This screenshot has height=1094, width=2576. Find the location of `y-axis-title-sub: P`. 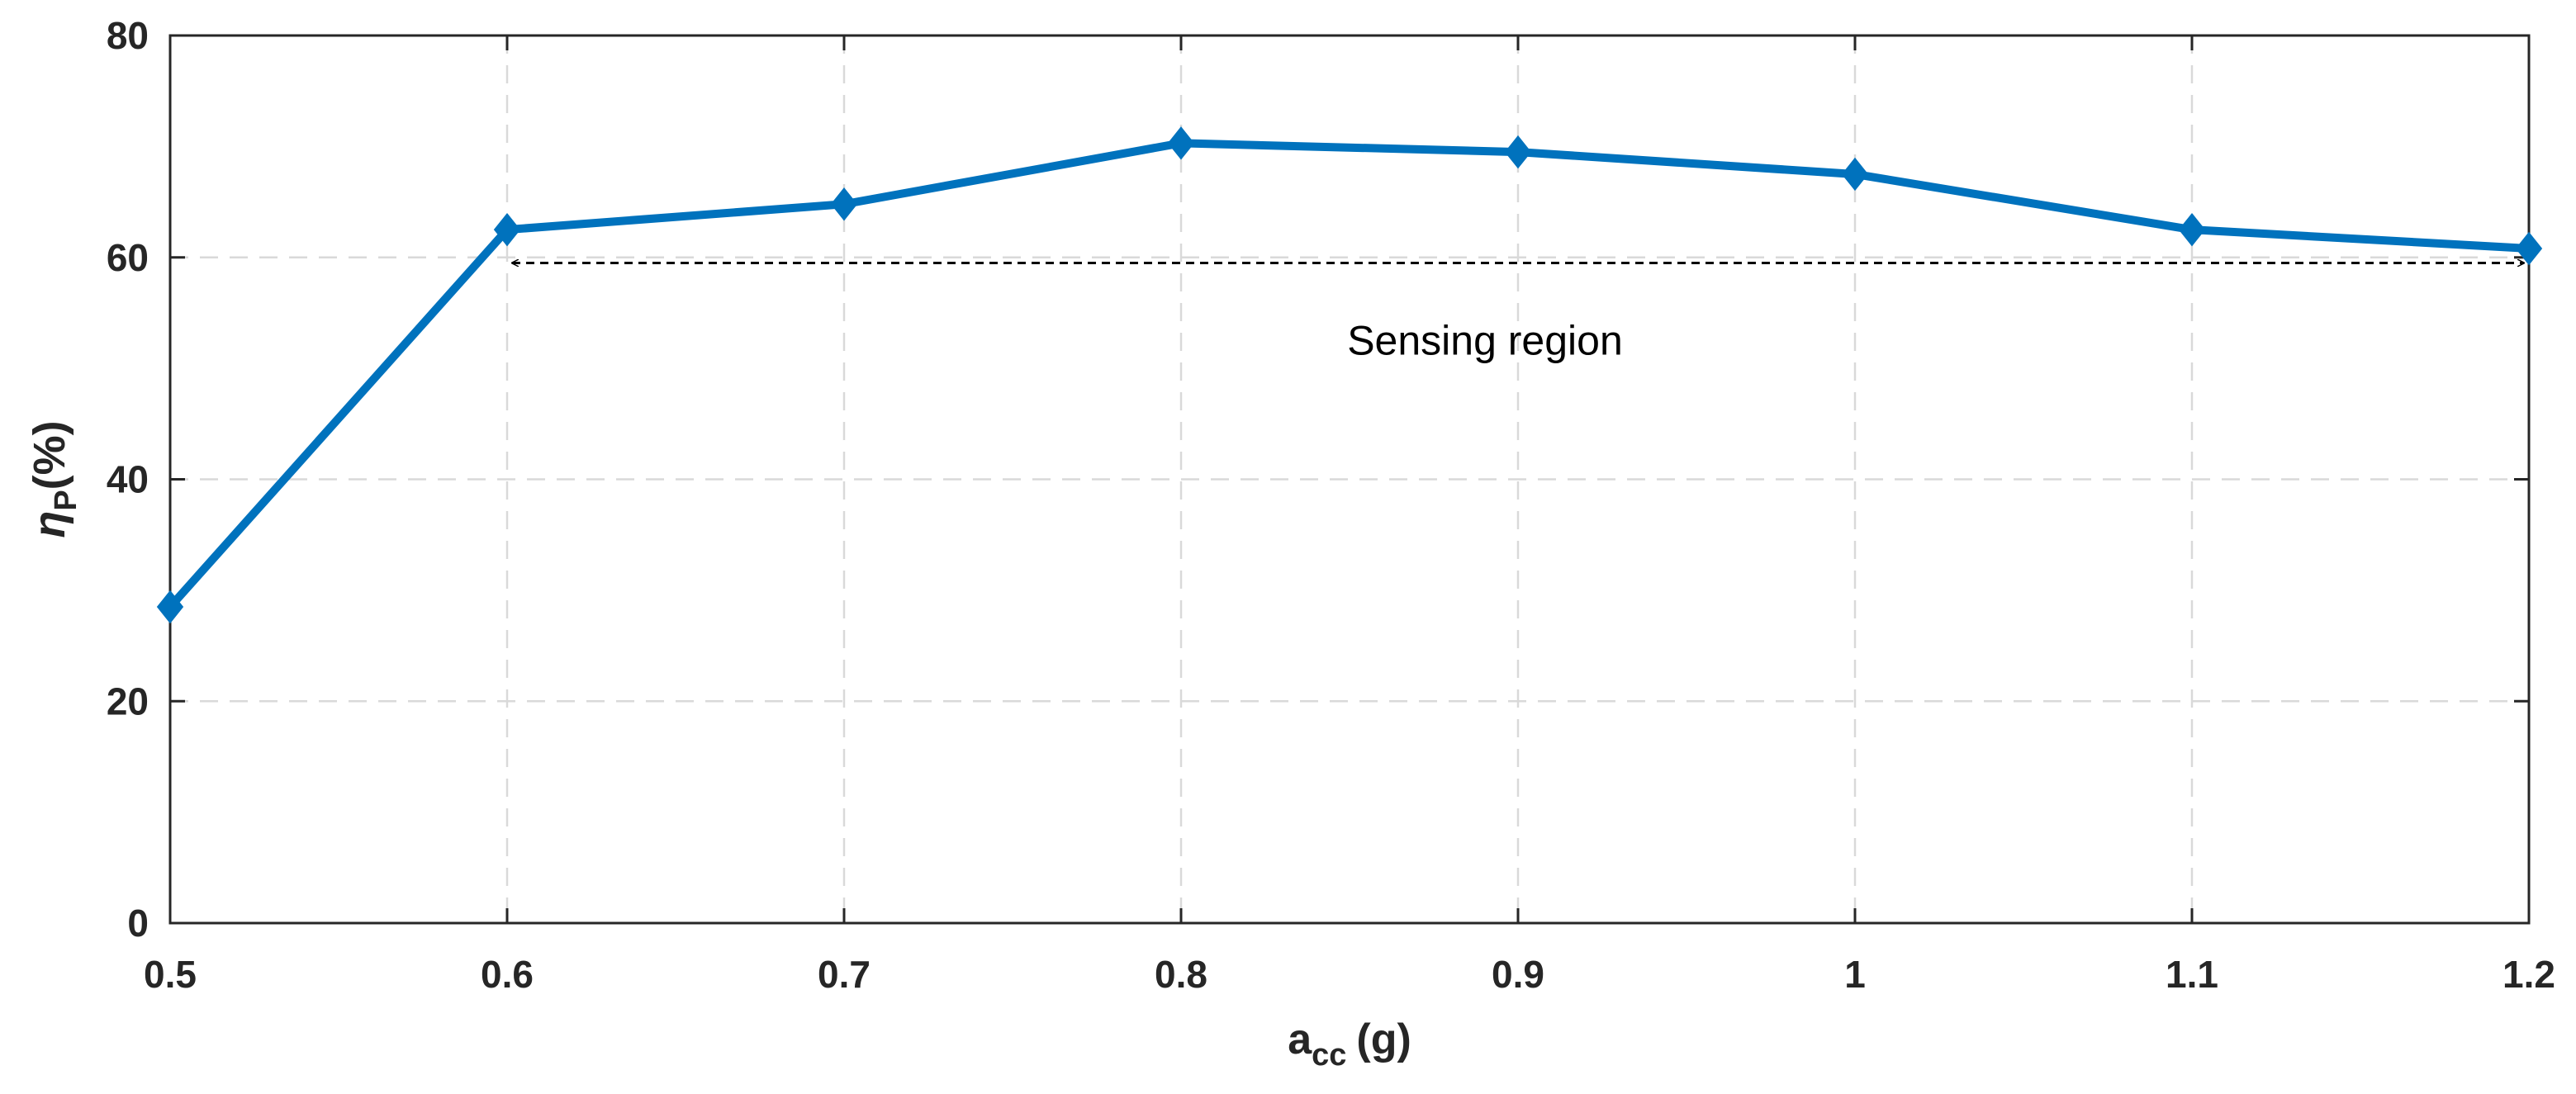

y-axis-title-sub: P is located at coordinates (66, 500).